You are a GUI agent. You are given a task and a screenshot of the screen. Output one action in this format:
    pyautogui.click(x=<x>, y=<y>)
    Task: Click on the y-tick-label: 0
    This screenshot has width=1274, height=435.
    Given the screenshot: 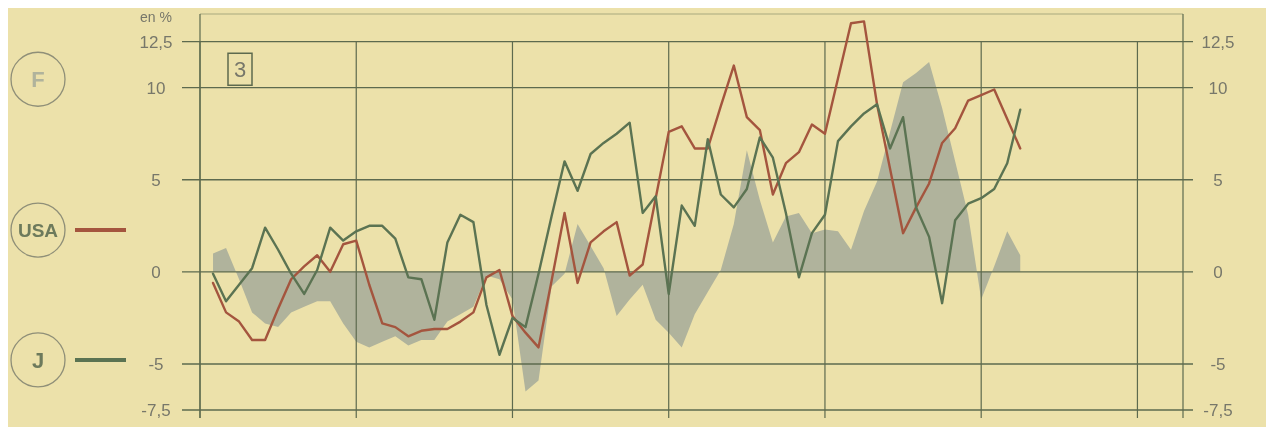 What is the action you would take?
    pyautogui.click(x=156, y=272)
    